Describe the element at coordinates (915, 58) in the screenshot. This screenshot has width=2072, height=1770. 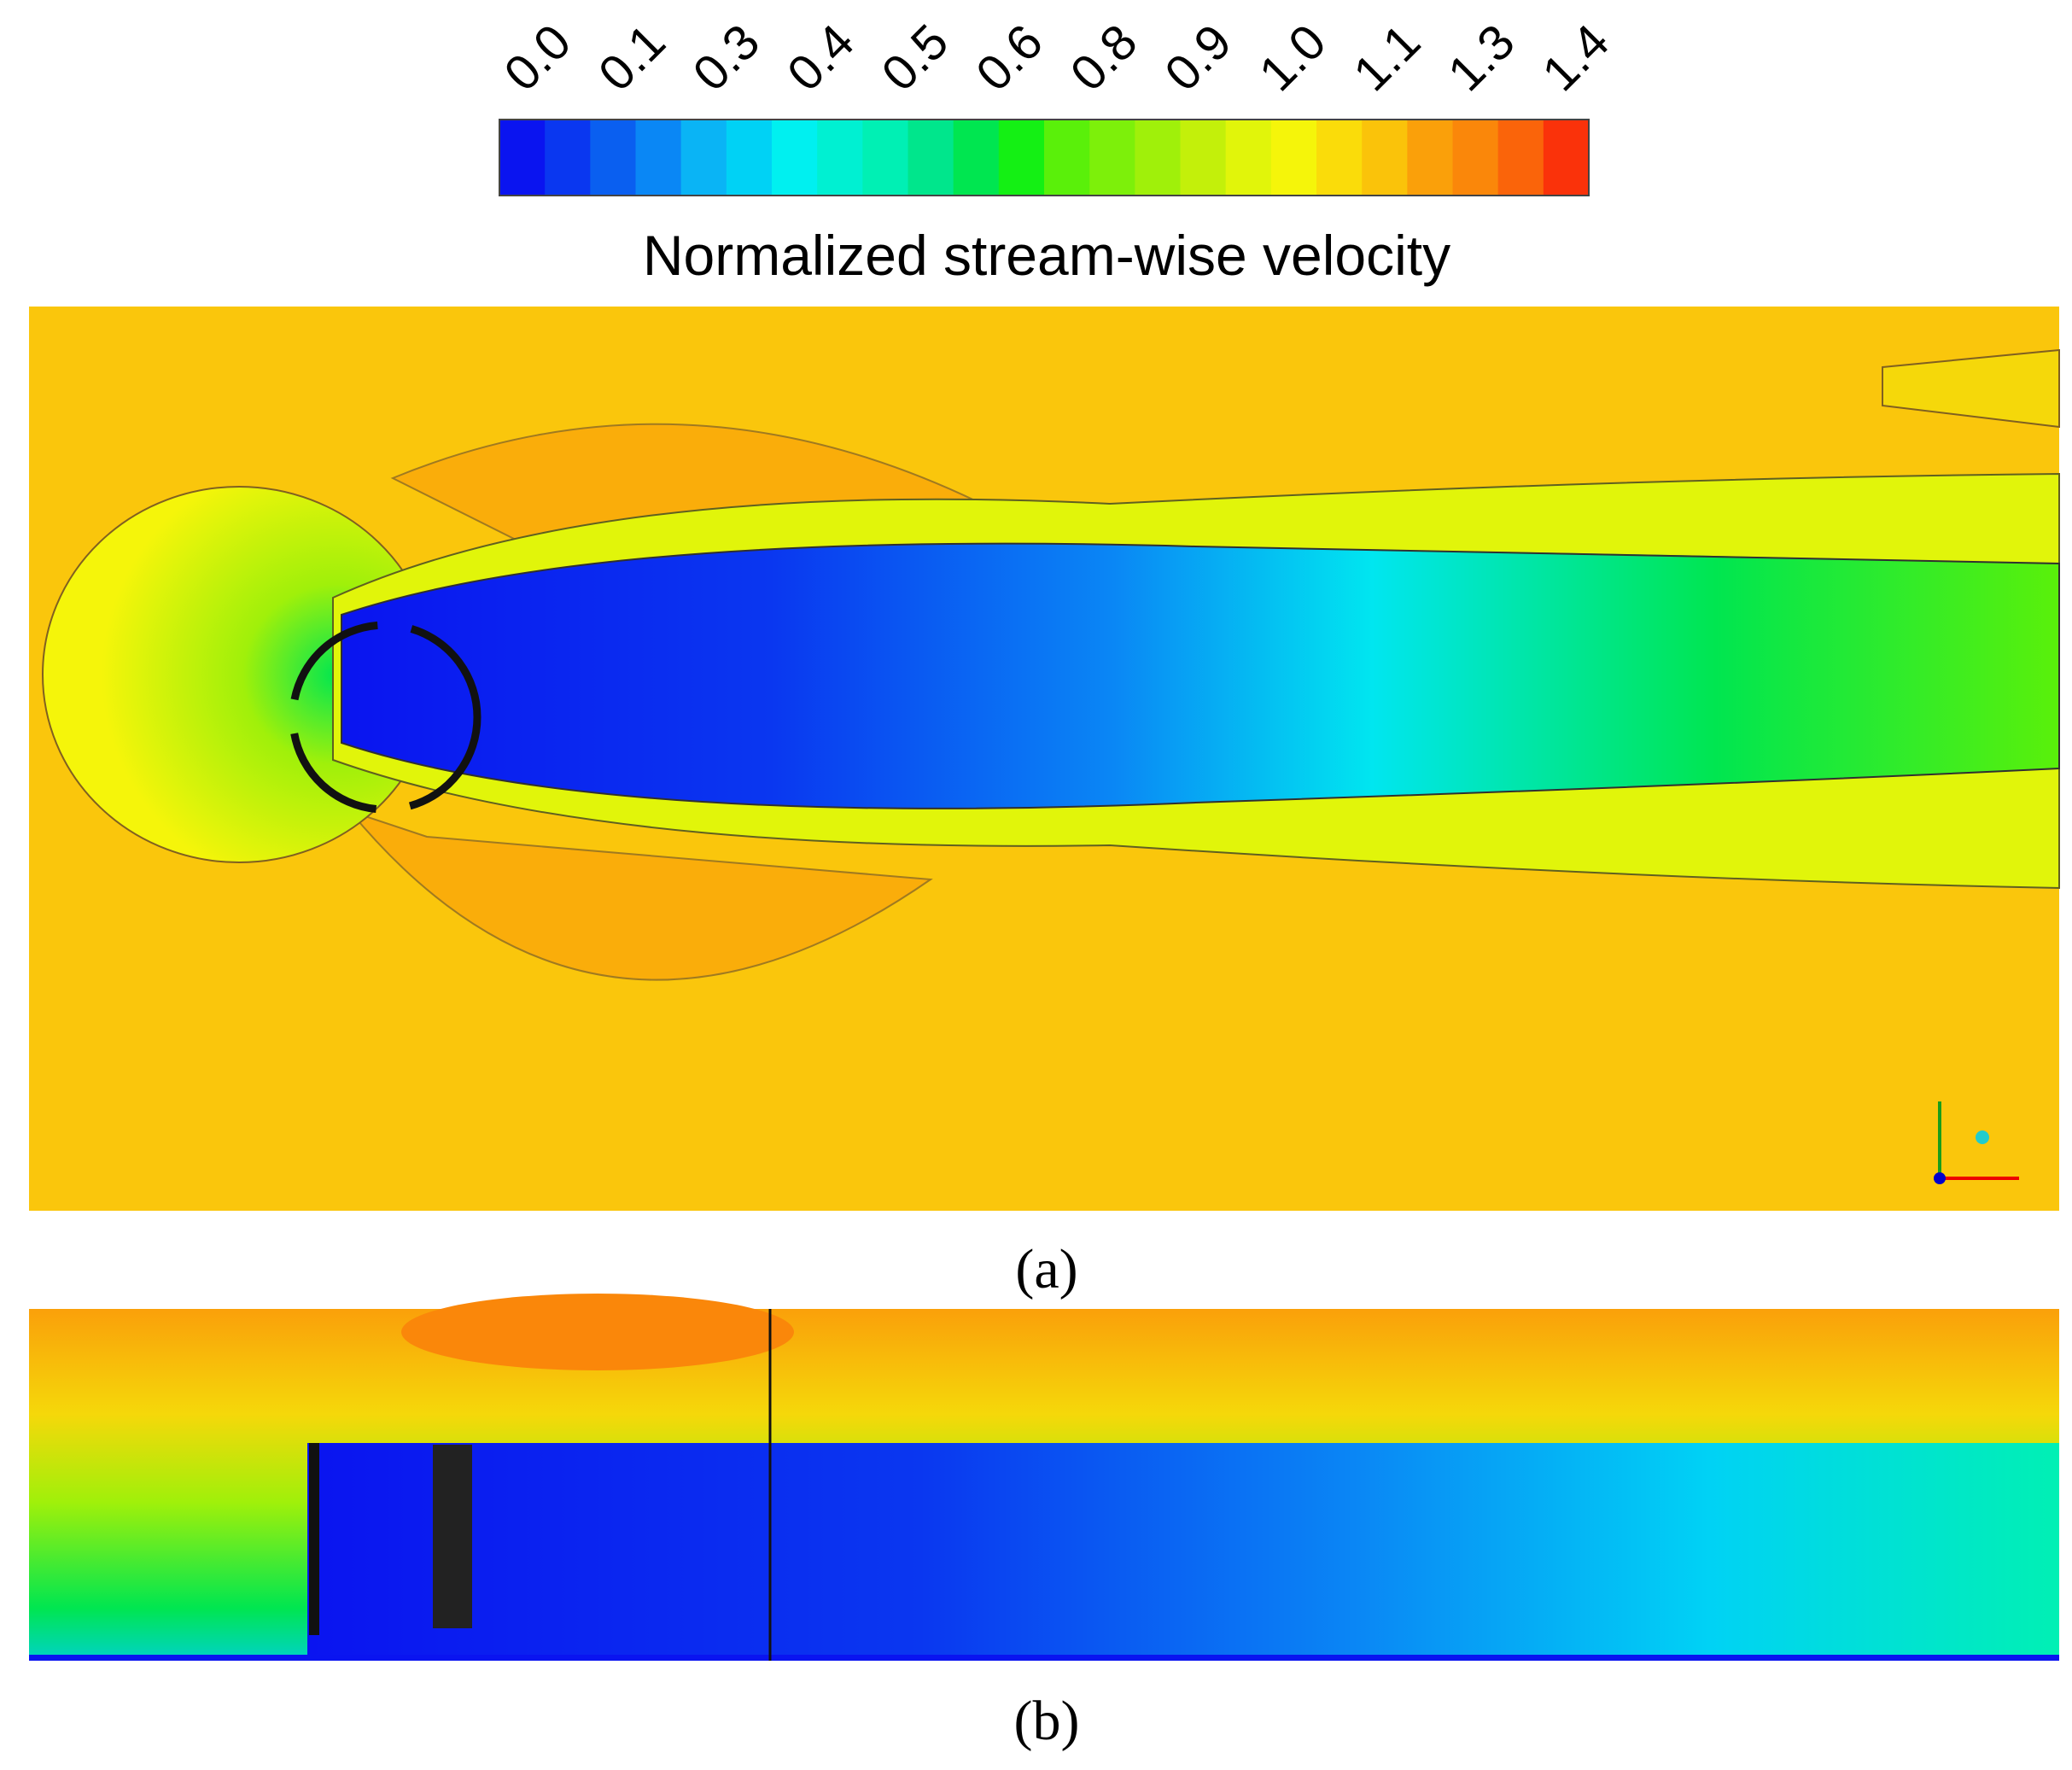
I see `colorbar-tick-label: 0.5` at that location.